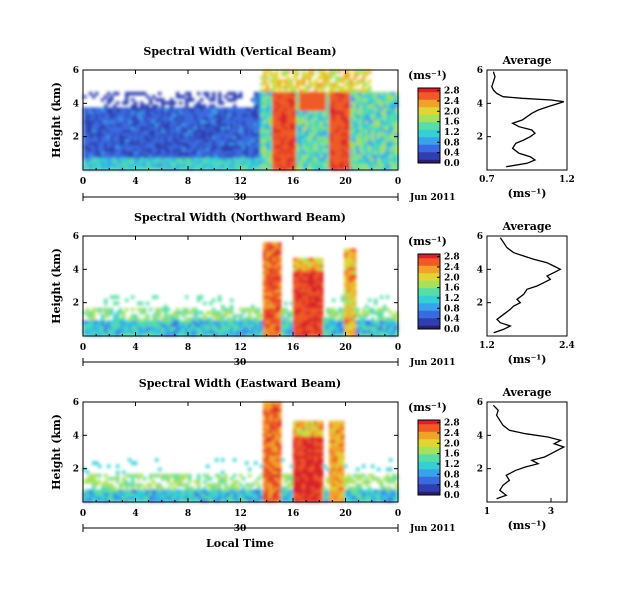 Image resolution: width=617 pixels, height=598 pixels. I want to click on colorbar-tick-label: 1.6, so click(452, 289).